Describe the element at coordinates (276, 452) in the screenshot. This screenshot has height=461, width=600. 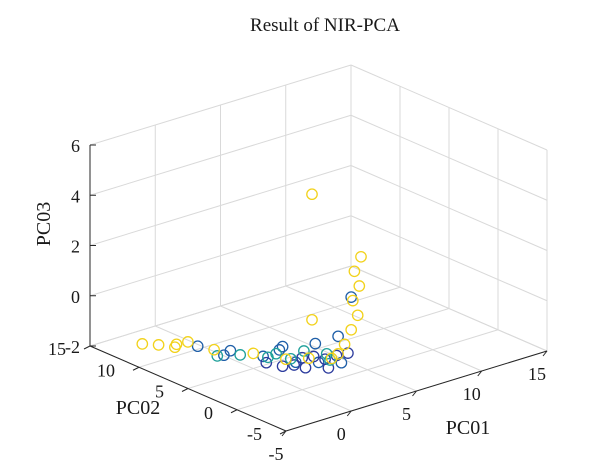
I see `x-tick-label: -5` at that location.